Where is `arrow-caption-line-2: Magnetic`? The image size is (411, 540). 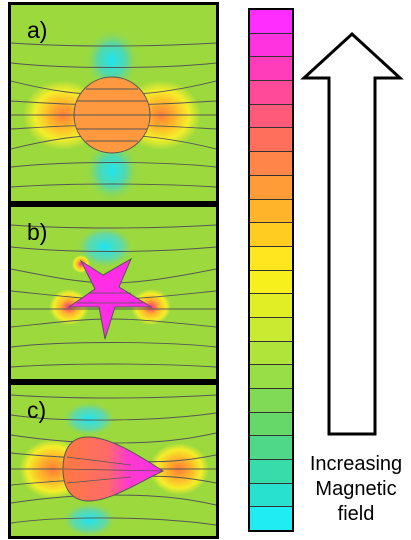
arrow-caption-line-2: Magnetic is located at coordinates (354, 489).